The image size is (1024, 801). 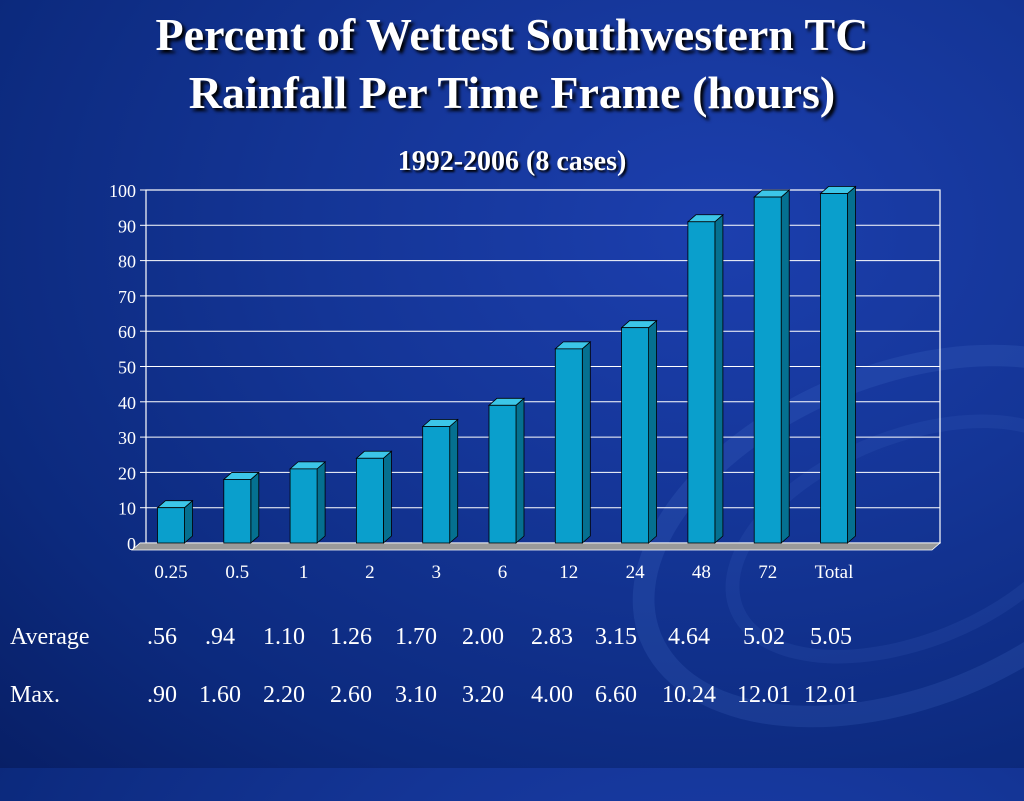 What do you see at coordinates (616, 695) in the screenshot?
I see `max-value: 6.60` at bounding box center [616, 695].